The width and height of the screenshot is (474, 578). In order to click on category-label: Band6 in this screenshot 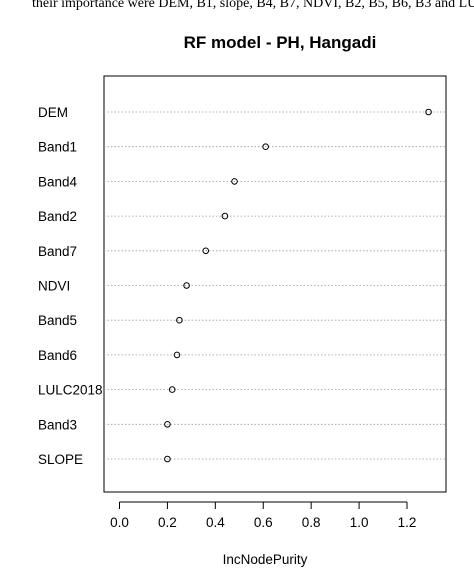, I will do `click(57, 355)`.